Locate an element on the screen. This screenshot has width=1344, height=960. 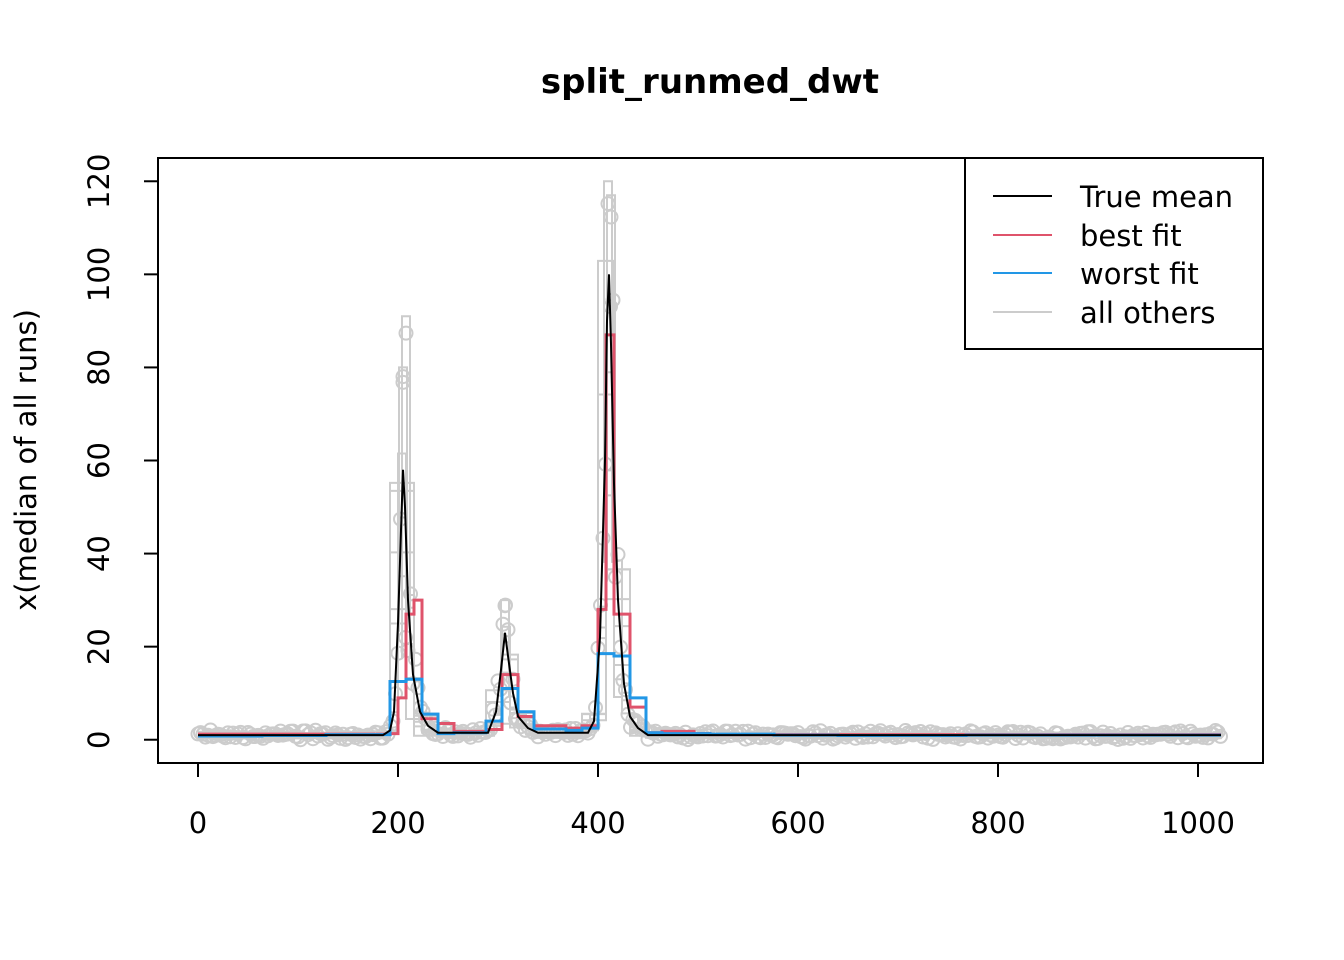
y-tick-label: 80 is located at coordinates (99, 367).